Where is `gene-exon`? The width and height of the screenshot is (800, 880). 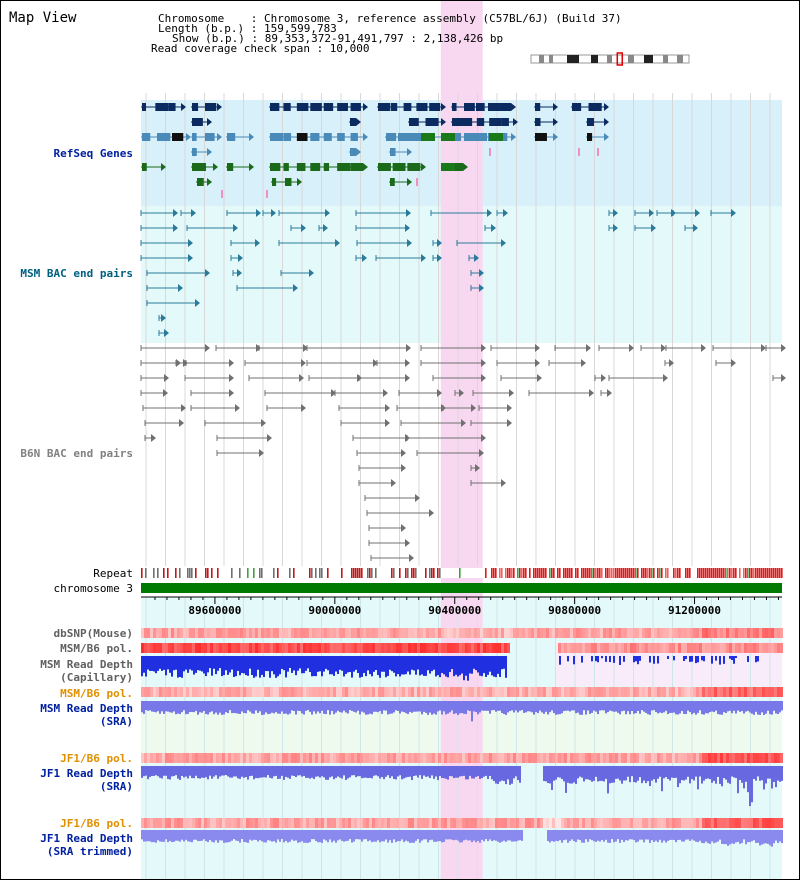
gene-exon is located at coordinates (405, 137).